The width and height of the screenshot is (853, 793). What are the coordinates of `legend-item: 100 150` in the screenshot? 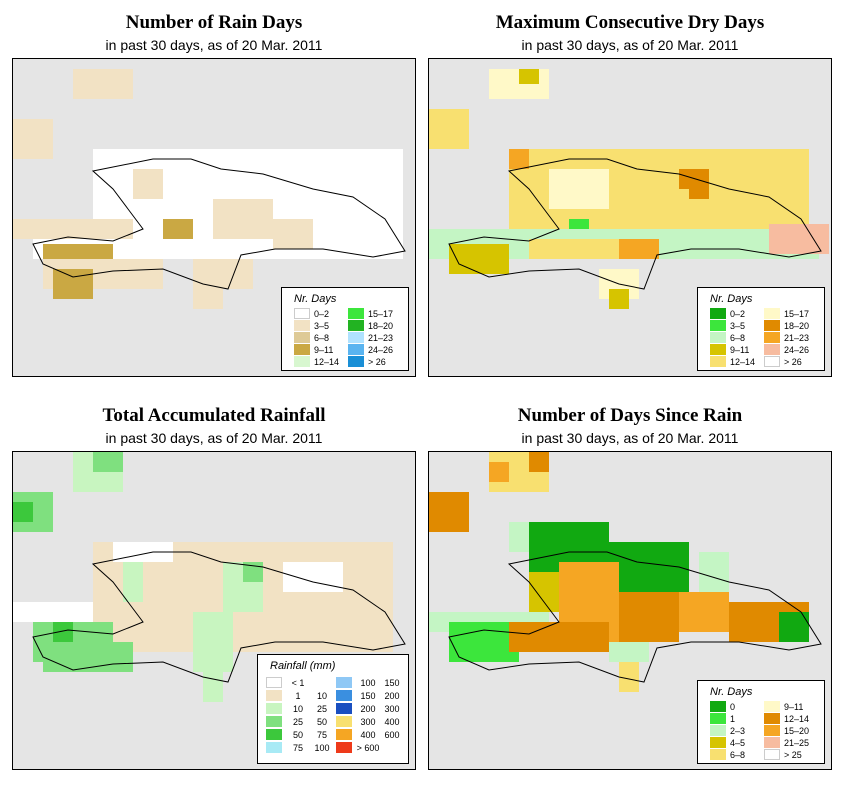 It's located at (370, 683).